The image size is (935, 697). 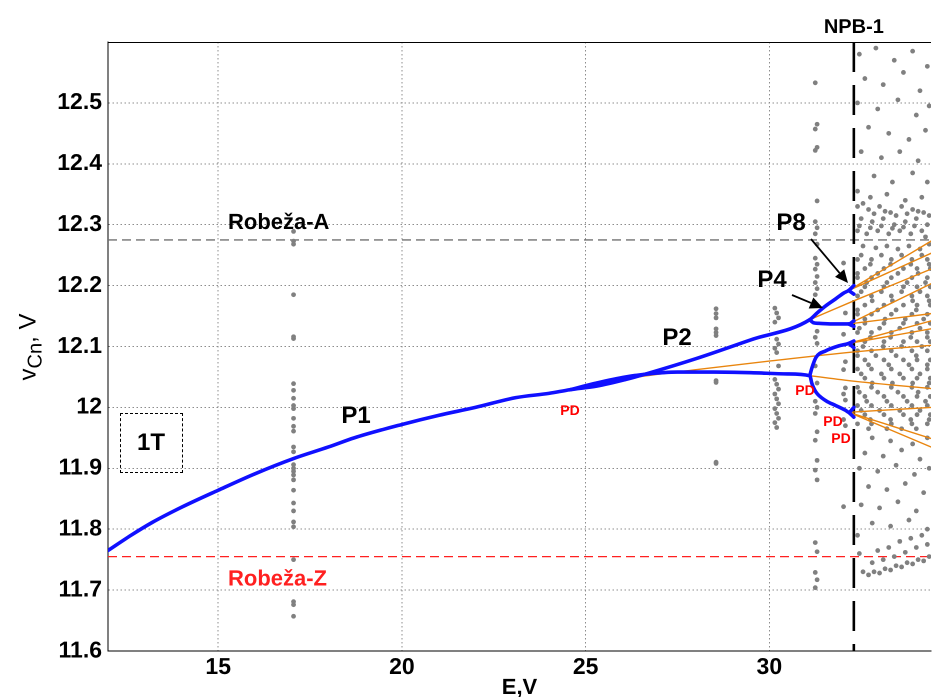 I want to click on annotation: 1T, so click(x=151, y=443).